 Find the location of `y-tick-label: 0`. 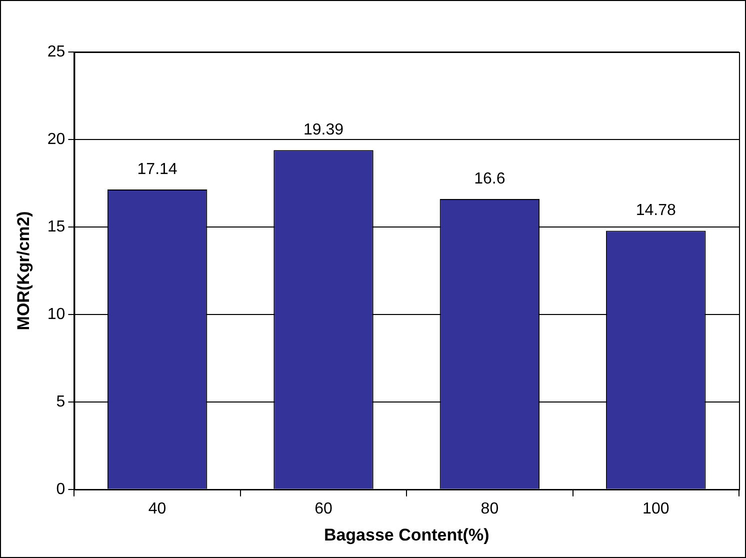

y-tick-label: 0 is located at coordinates (61, 489).